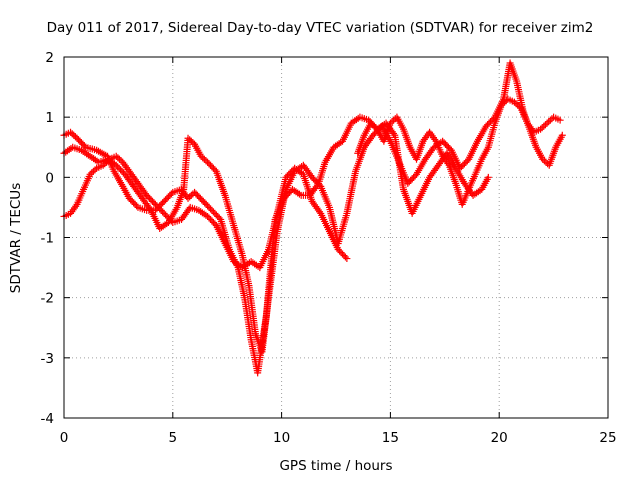  What do you see at coordinates (459, 151) in the screenshot?
I see `series-track-d` at bounding box center [459, 151].